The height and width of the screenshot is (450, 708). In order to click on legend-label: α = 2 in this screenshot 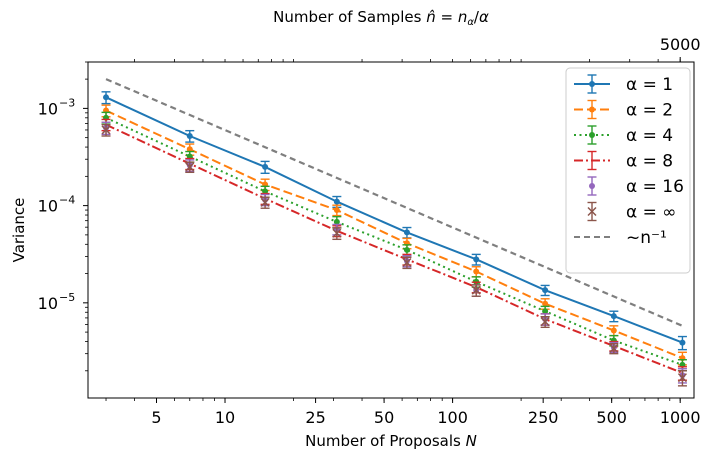, I will do `click(649, 111)`.